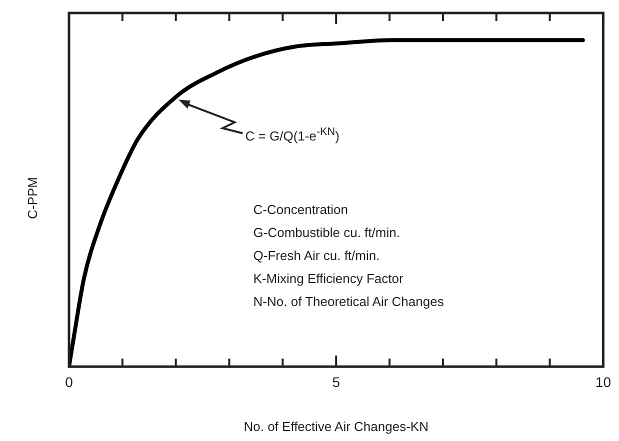  What do you see at coordinates (316, 256) in the screenshot?
I see `annotation: Q-Fresh Air cu. ft/min.` at bounding box center [316, 256].